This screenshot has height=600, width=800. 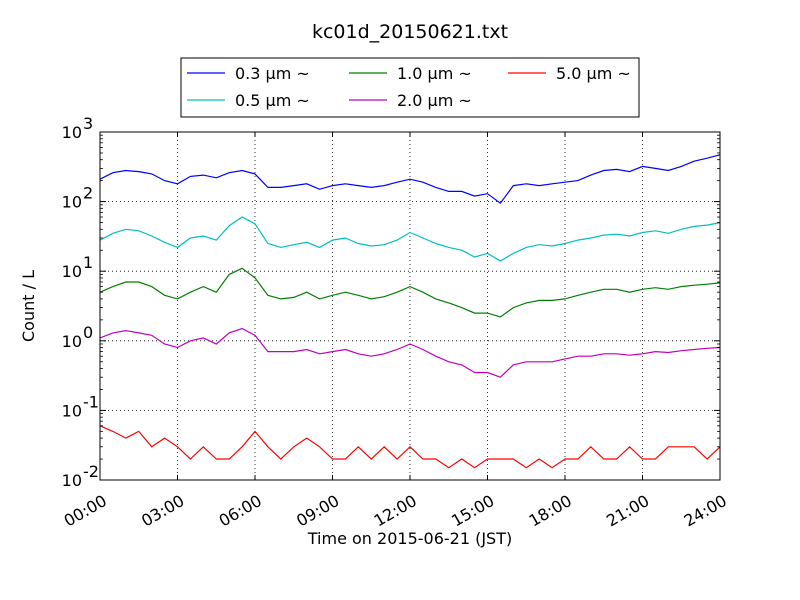 What do you see at coordinates (85, 511) in the screenshot?
I see `x-tick-label: 00:00` at bounding box center [85, 511].